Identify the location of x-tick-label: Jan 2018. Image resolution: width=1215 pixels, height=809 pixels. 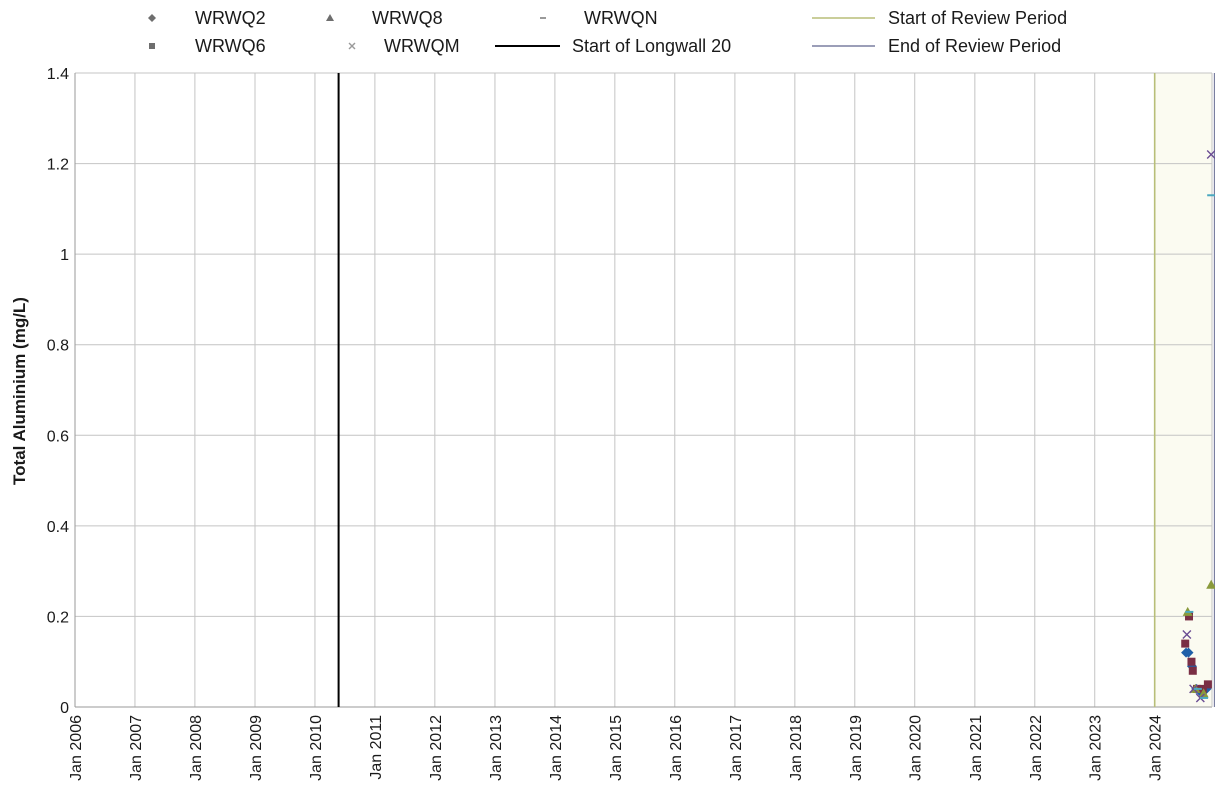
(796, 748).